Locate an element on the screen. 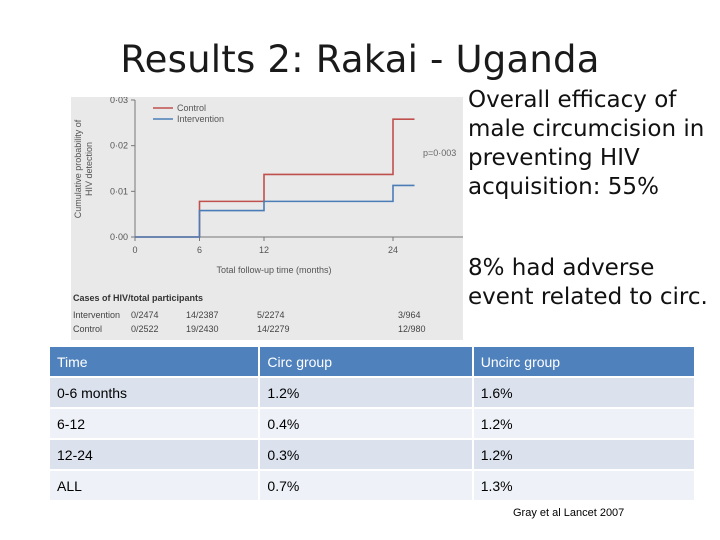 This screenshot has height=540, width=720. x-tick-label: 6 is located at coordinates (199, 250).